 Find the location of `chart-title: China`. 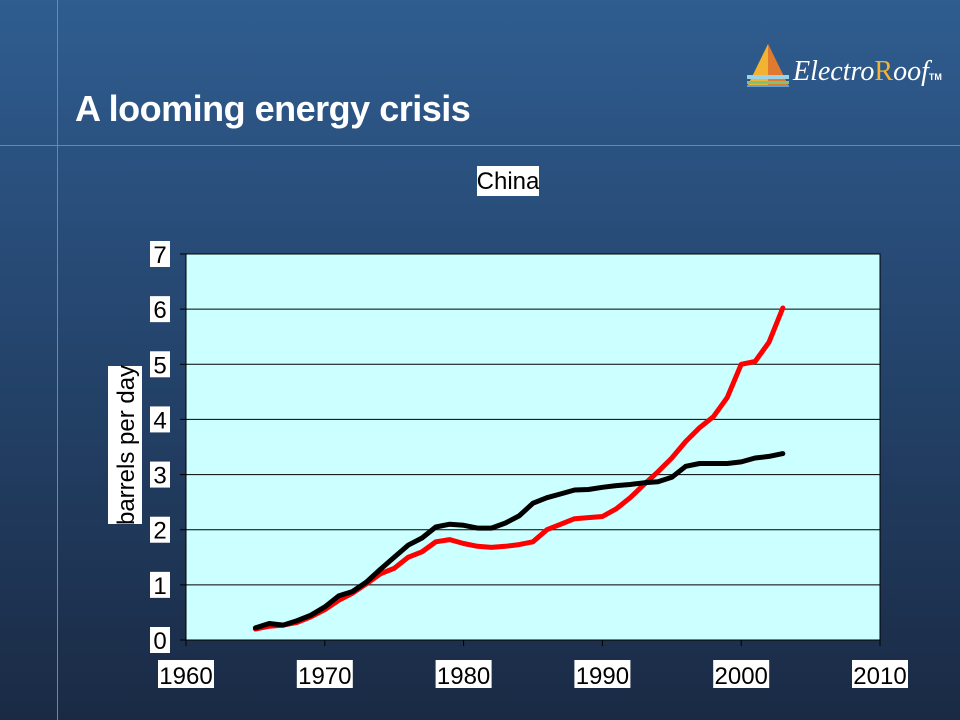

chart-title: China is located at coordinates (508, 181).